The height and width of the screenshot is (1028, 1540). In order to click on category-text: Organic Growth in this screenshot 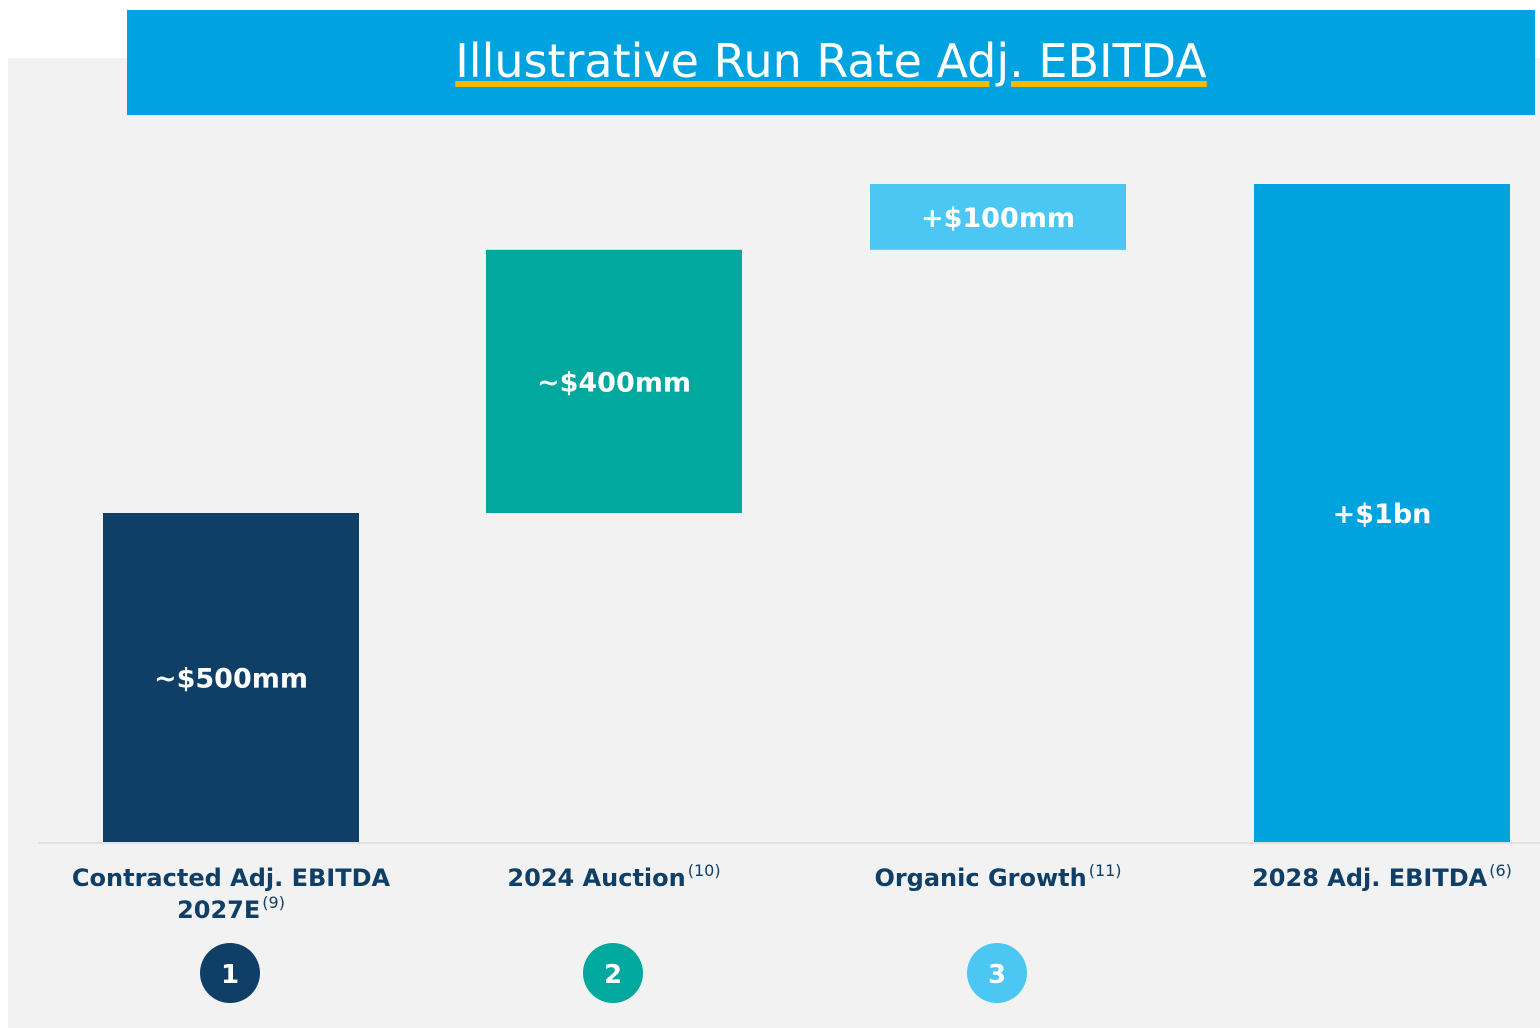, I will do `click(980, 878)`.